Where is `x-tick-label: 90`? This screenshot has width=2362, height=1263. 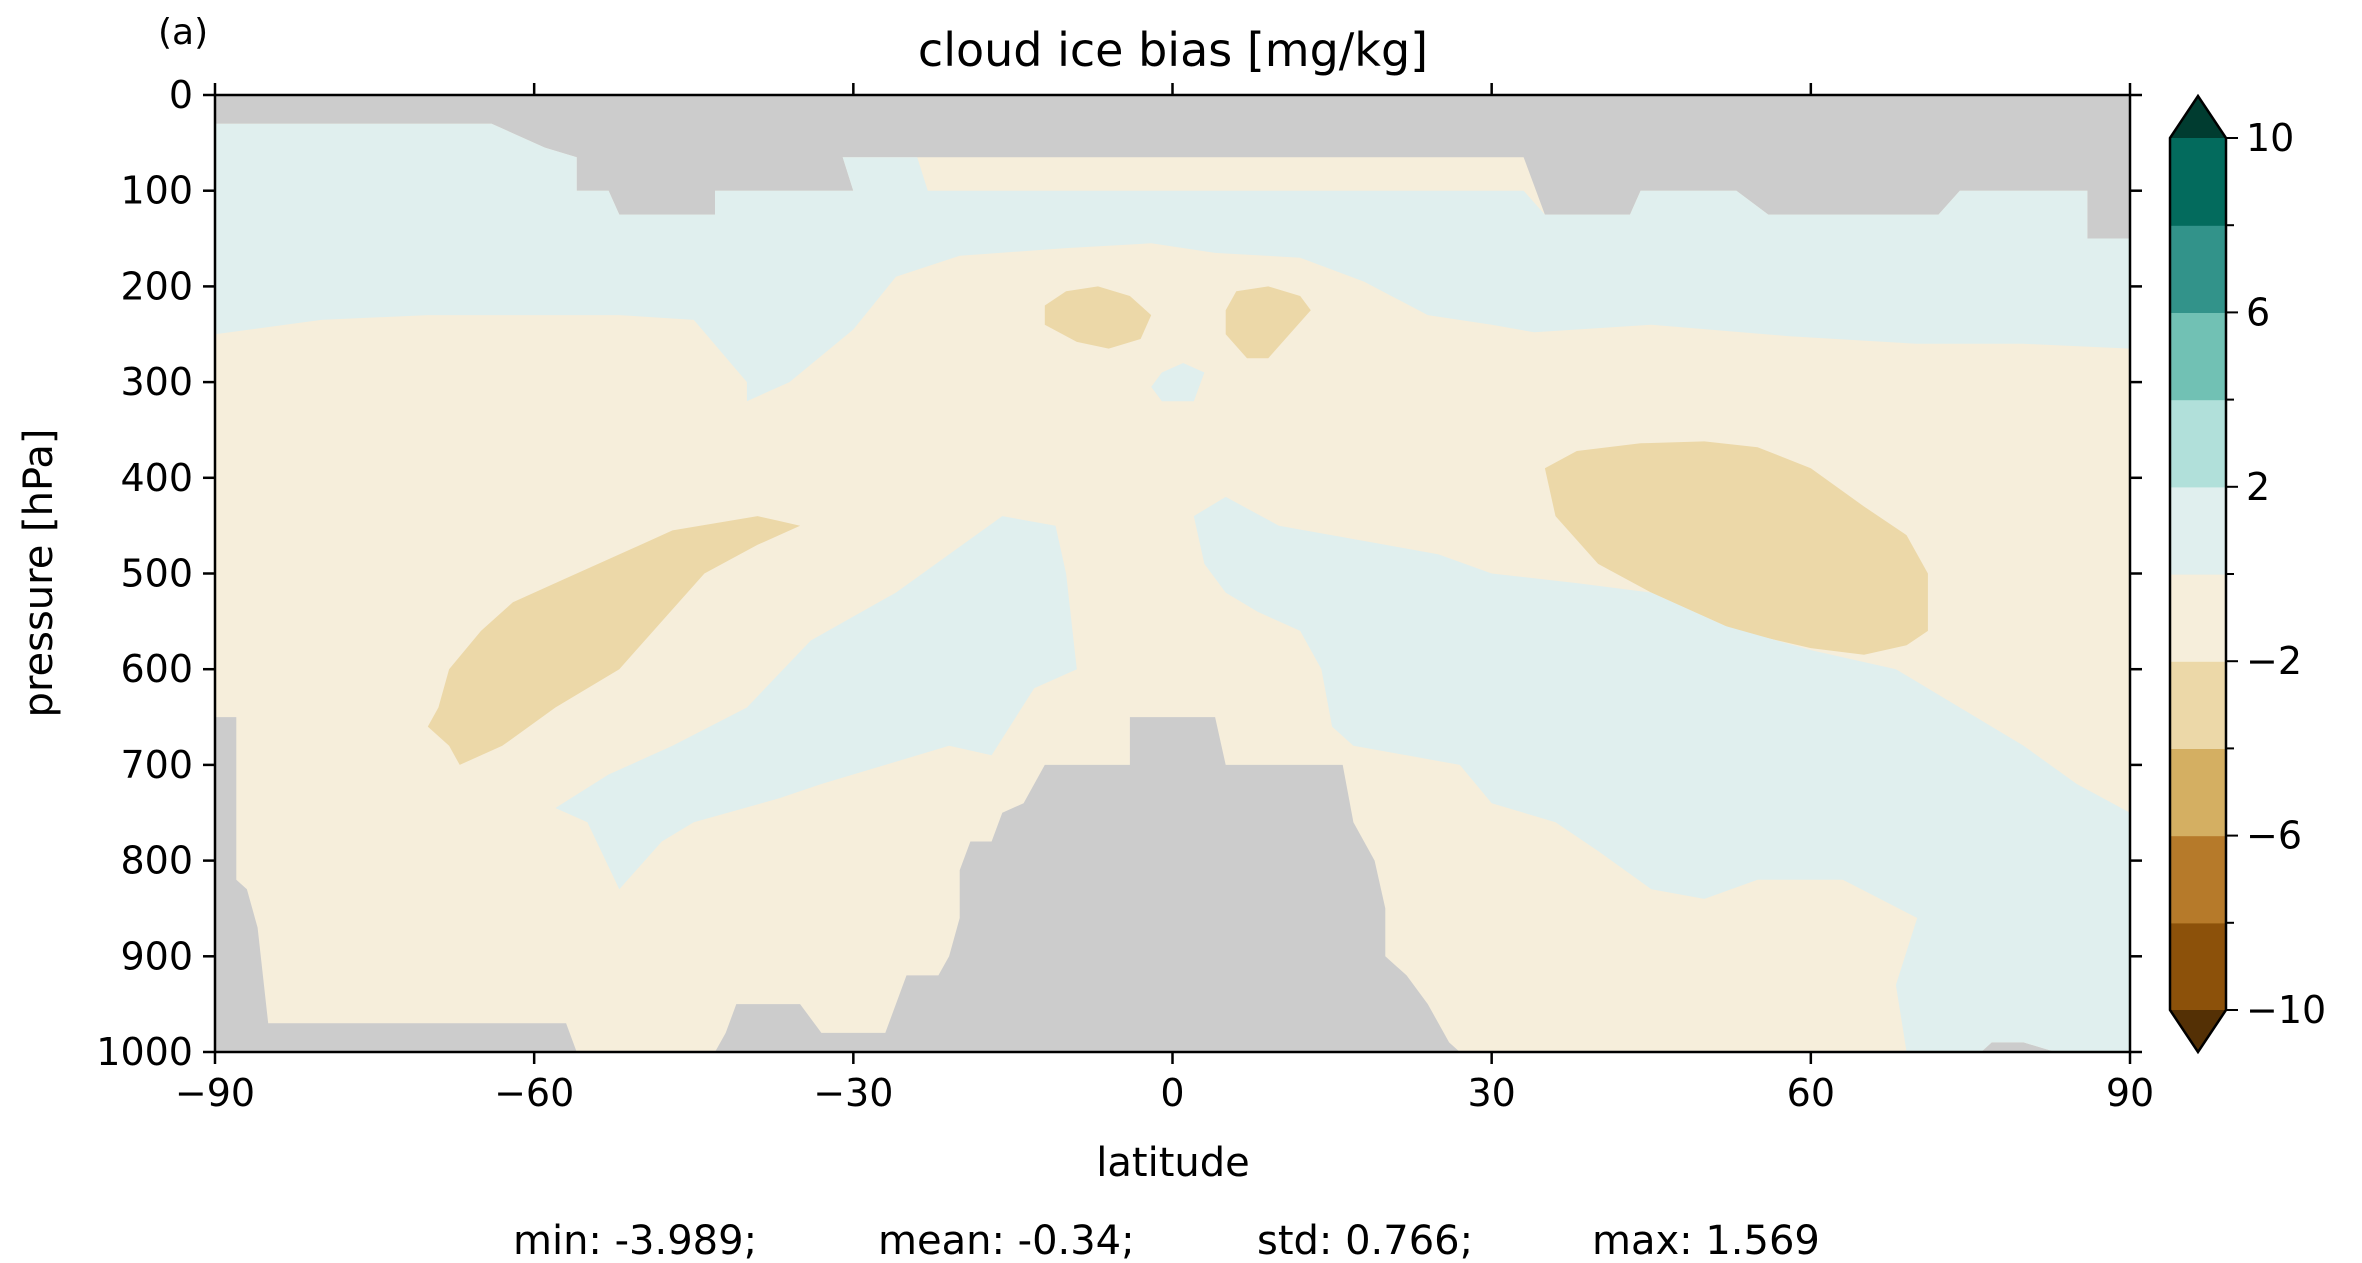
x-tick-label: 90 is located at coordinates (2130, 1093).